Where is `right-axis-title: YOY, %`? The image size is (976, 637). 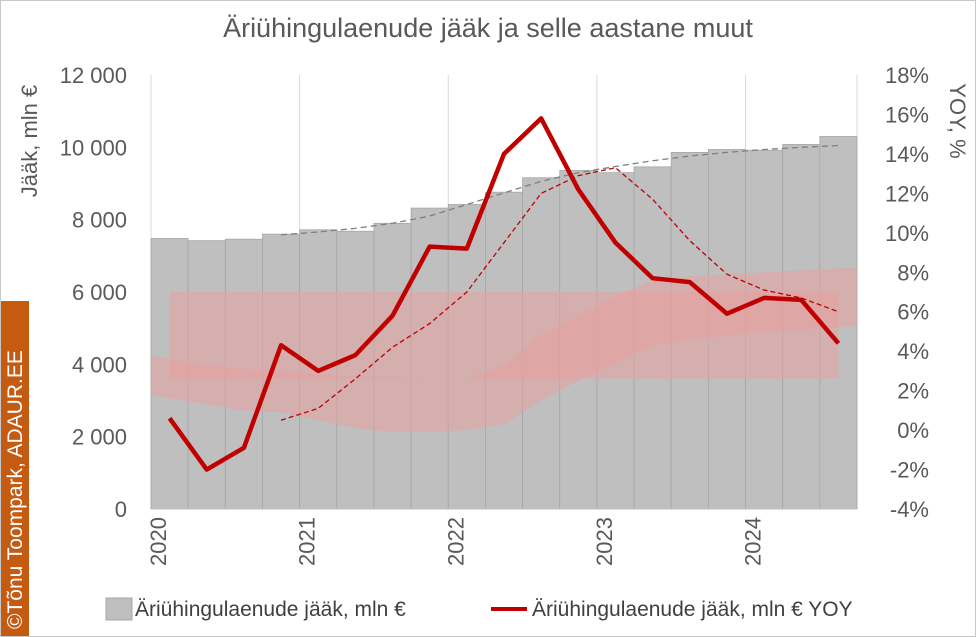 right-axis-title: YOY, % is located at coordinates (957, 120).